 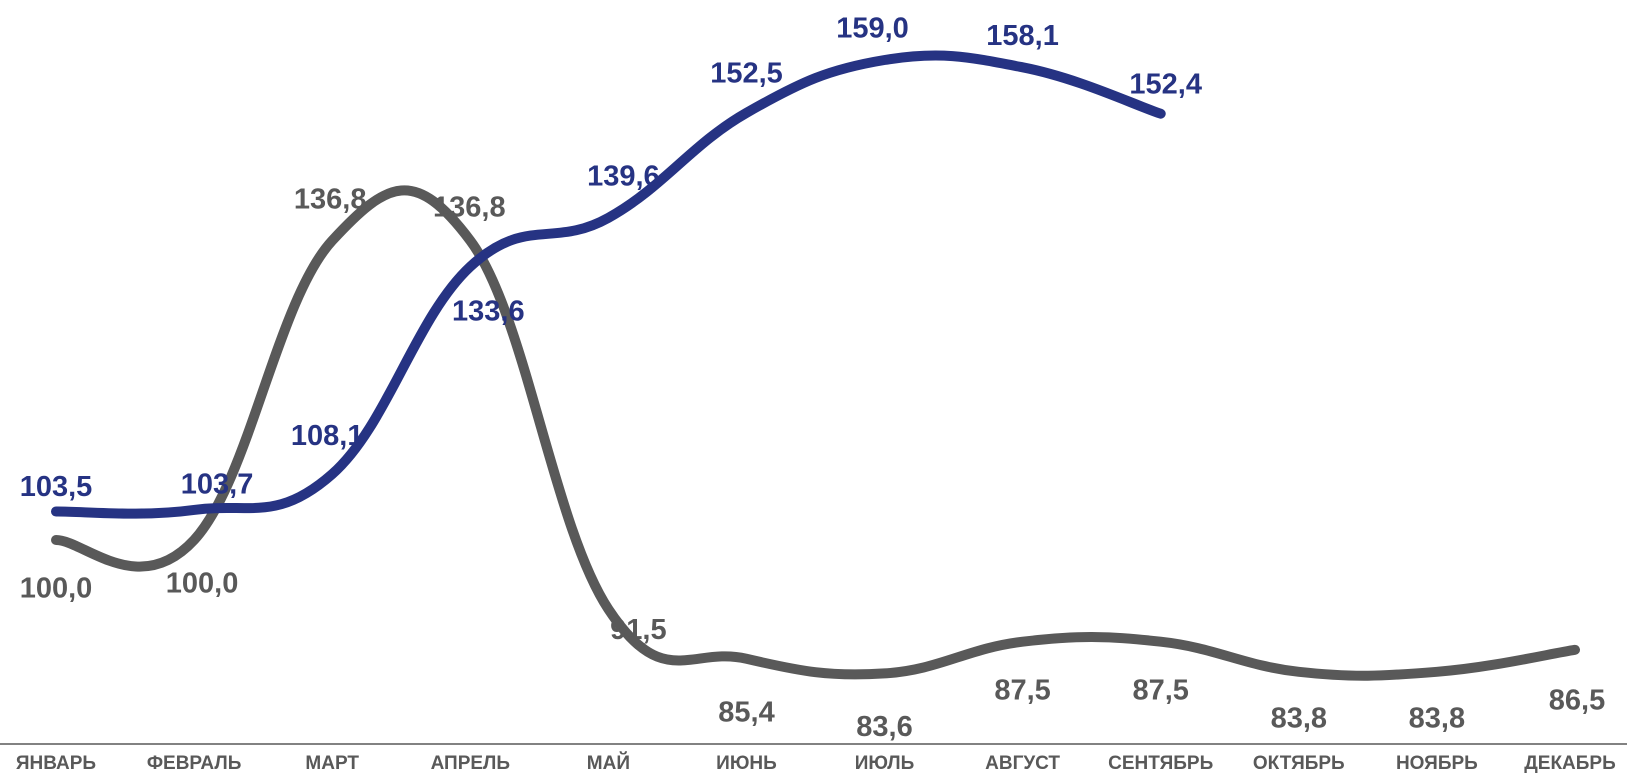 What do you see at coordinates (1160, 763) in the screenshot?
I see `x-tick-label-9: СЕНТЯБРЬ` at bounding box center [1160, 763].